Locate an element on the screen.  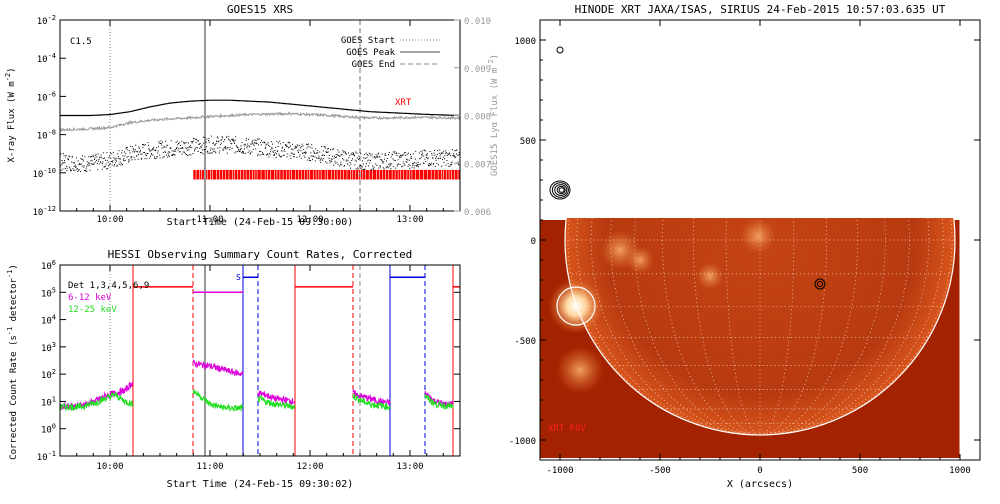
hessi-x-tick-label: 10:00 is located at coordinates (109, 467).